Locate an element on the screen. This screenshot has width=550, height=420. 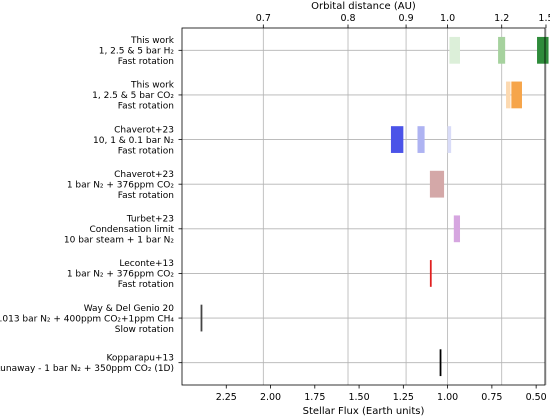
top-tick-label: 1.0 is located at coordinates (447, 18).